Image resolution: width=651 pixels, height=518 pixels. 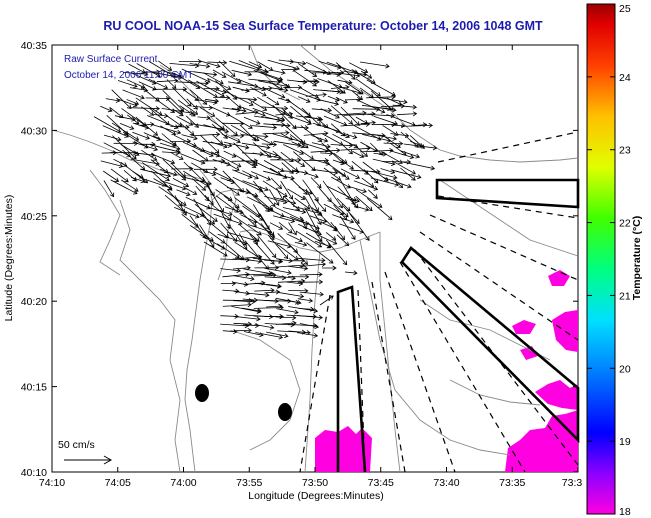 What do you see at coordinates (34, 302) in the screenshot?
I see `y-tick-label: 40:20` at bounding box center [34, 302].